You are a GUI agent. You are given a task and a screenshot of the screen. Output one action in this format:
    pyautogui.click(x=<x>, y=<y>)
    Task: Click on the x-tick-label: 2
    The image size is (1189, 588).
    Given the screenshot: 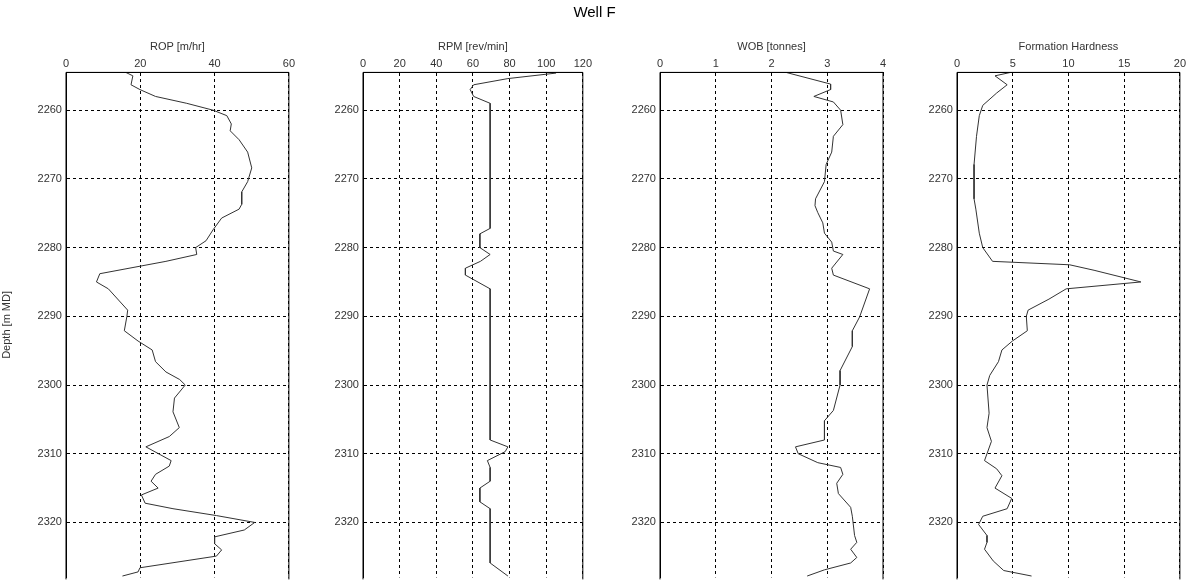 What is the action you would take?
    pyautogui.click(x=771, y=62)
    